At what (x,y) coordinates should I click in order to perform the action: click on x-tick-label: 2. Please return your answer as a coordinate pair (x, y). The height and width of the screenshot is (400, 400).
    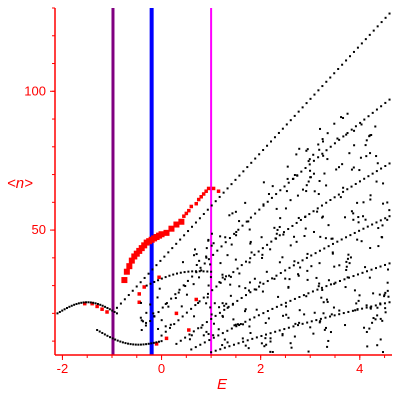
    Looking at the image, I should click on (260, 368).